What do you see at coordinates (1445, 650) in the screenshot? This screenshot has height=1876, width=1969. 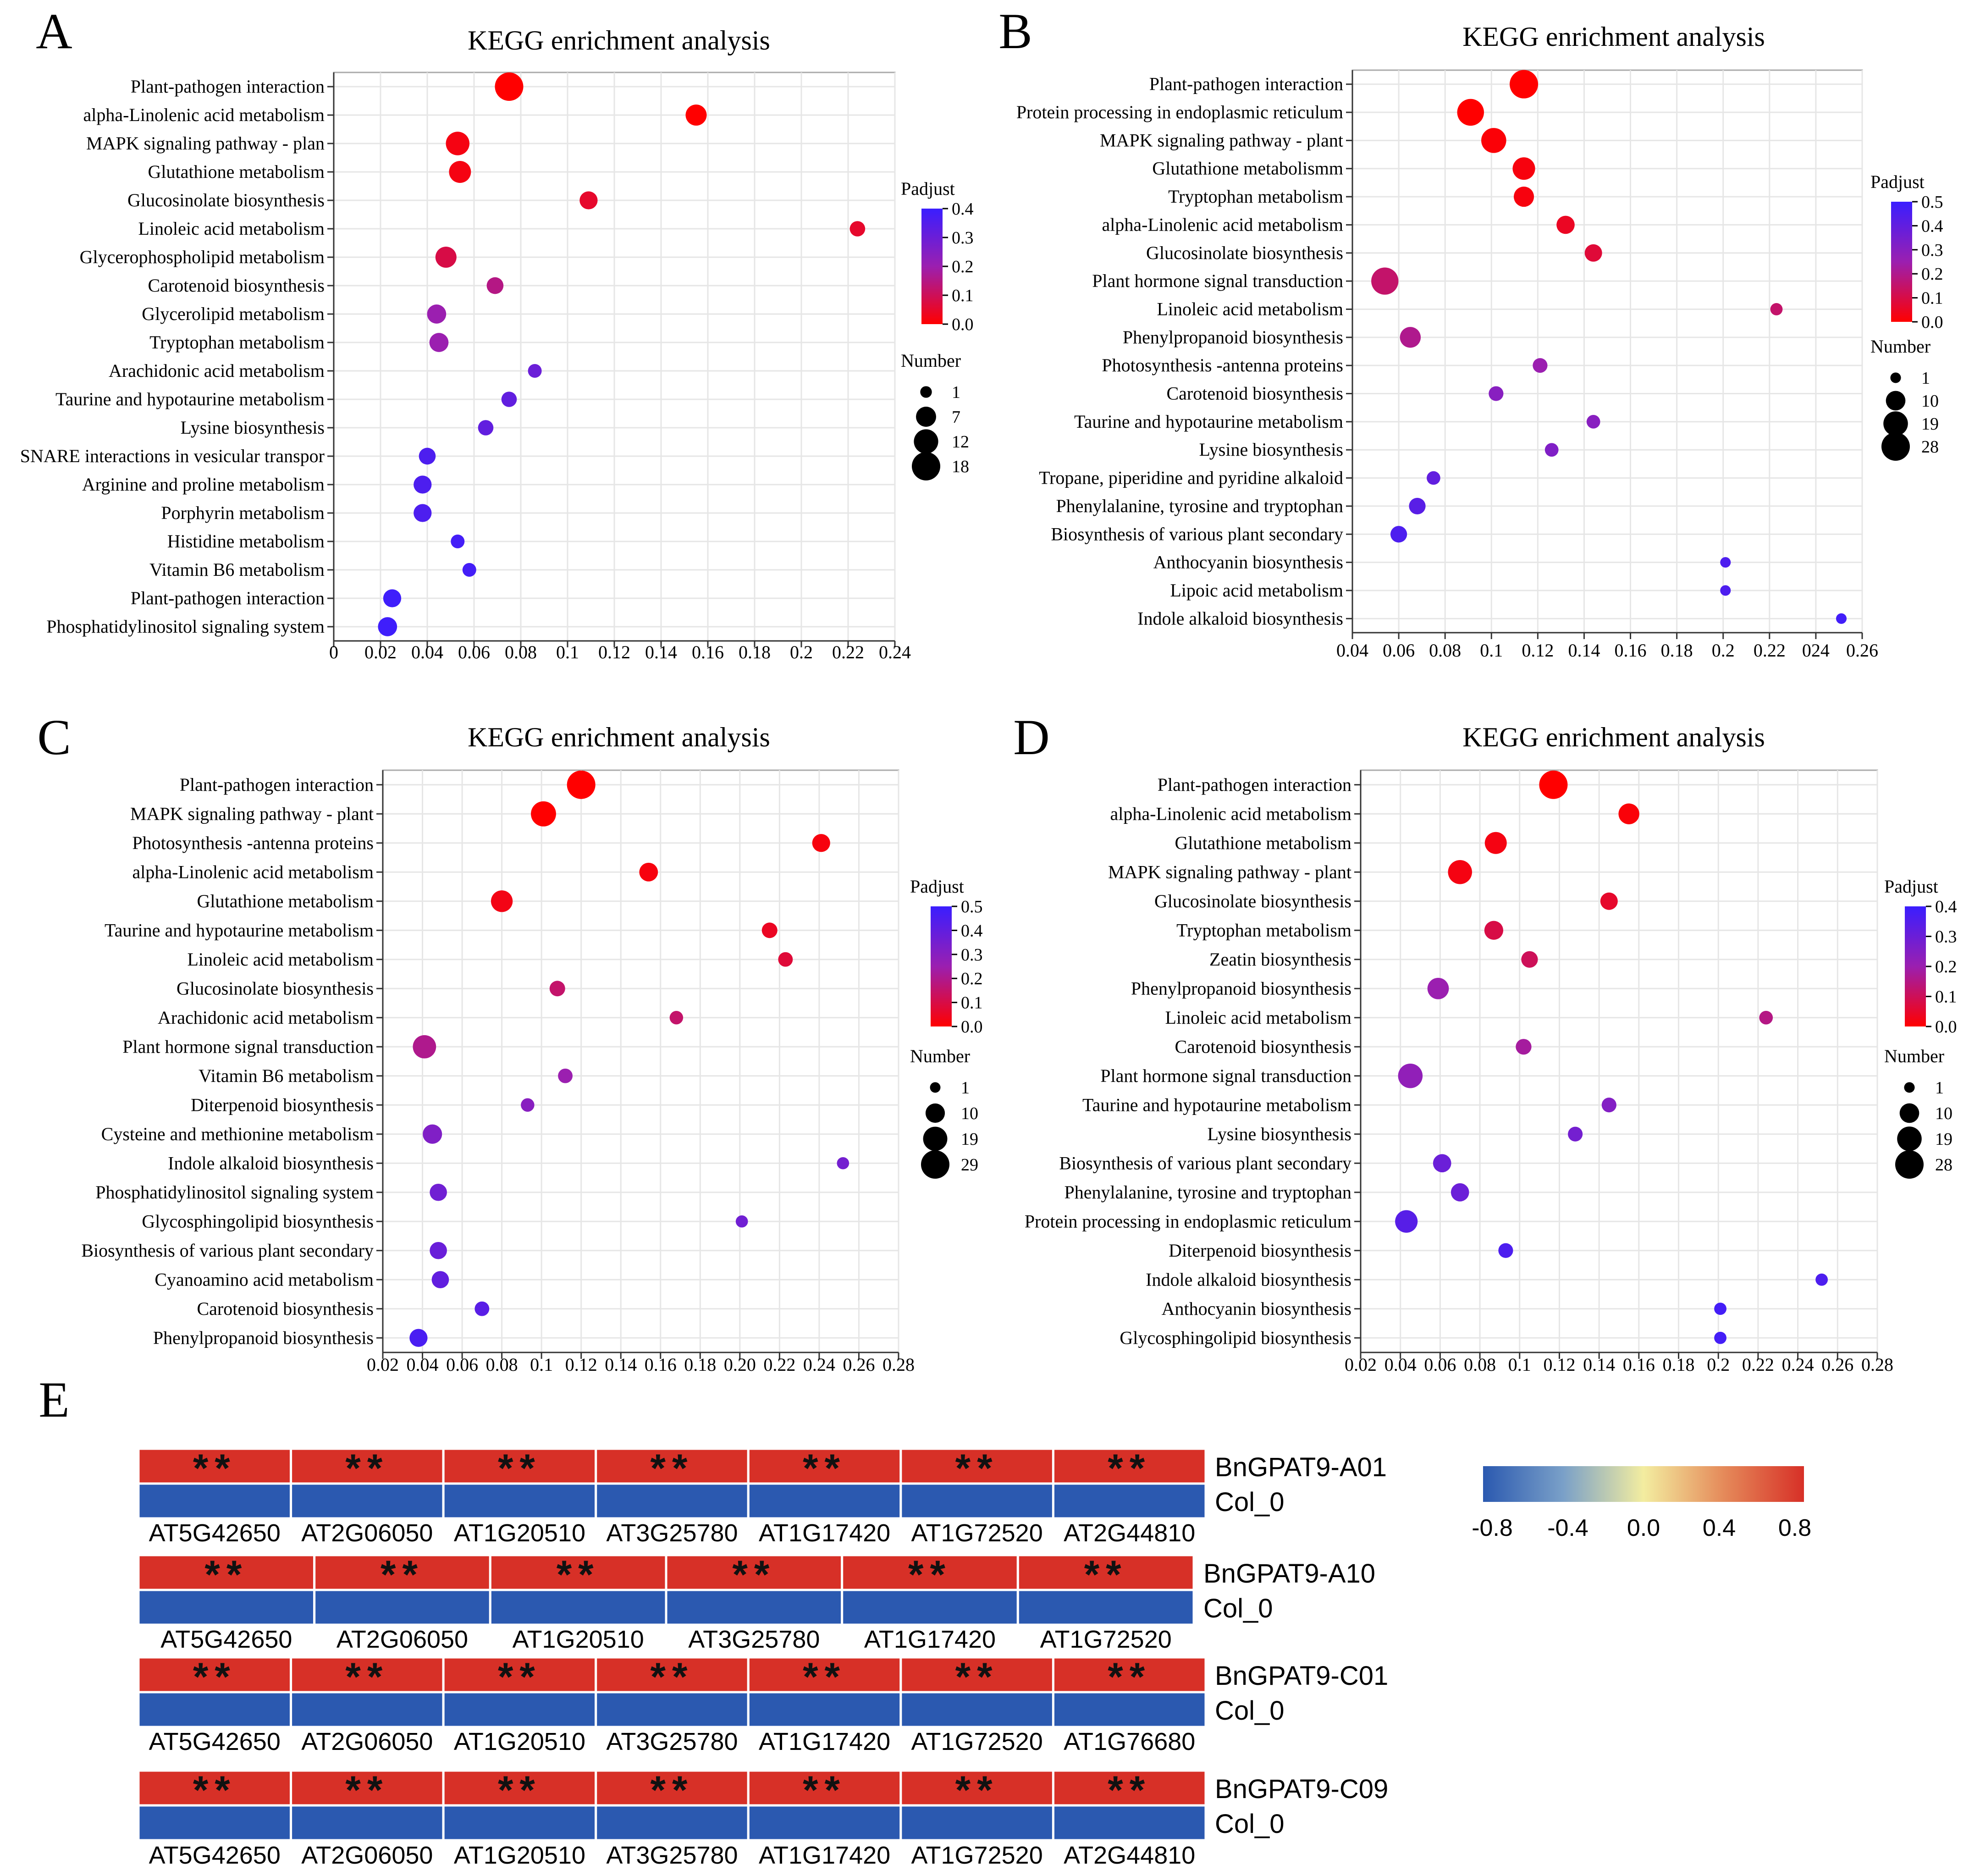 I see `x-tick-label: 0.08` at bounding box center [1445, 650].